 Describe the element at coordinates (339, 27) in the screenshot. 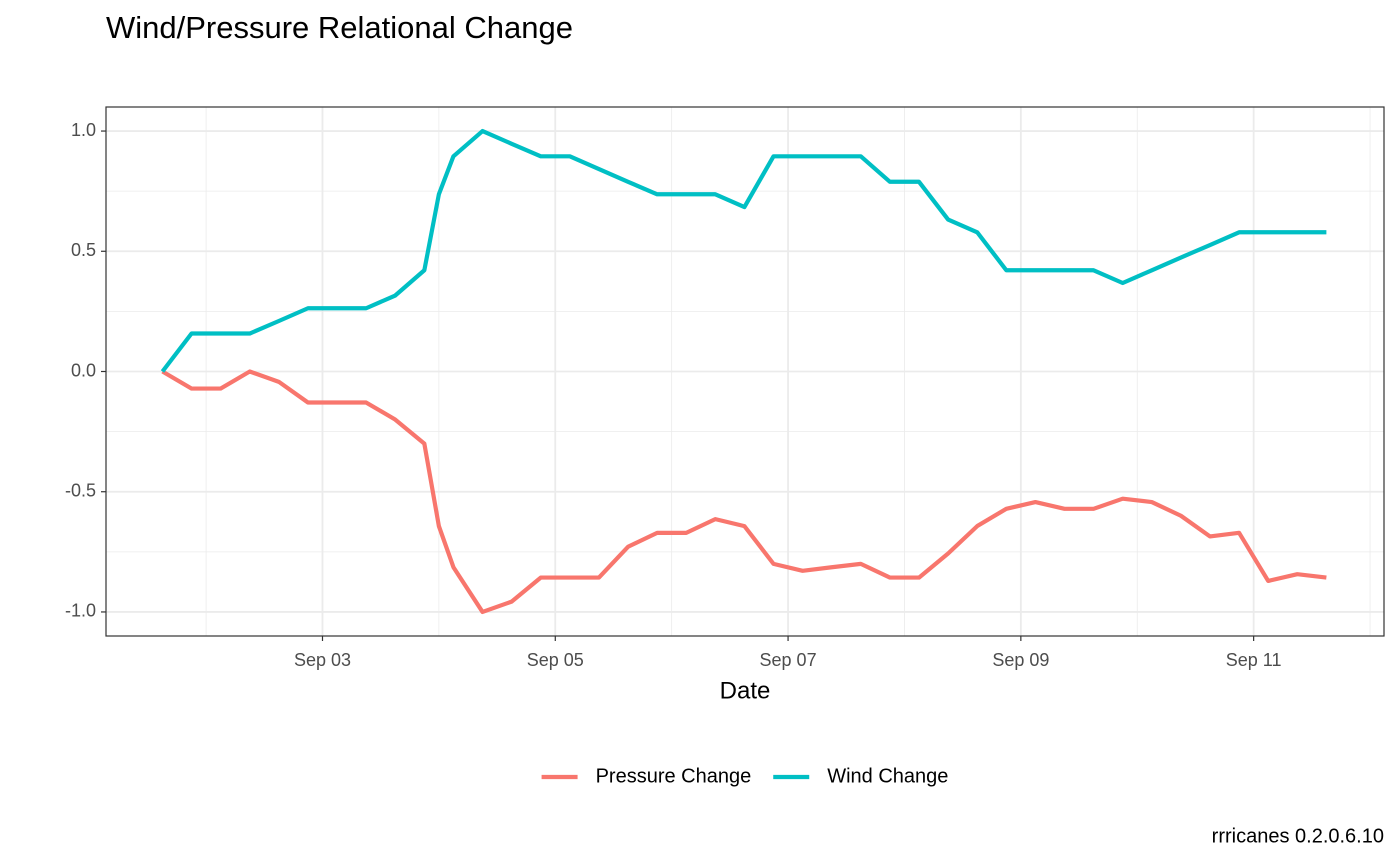

I see `chart-title: Wind/Pressure Relational Change` at that location.